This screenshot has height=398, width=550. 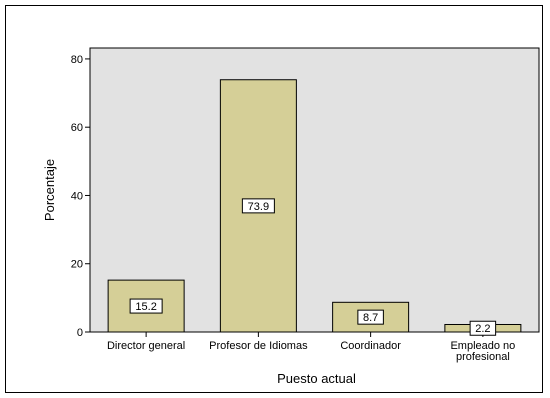 What do you see at coordinates (77, 60) in the screenshot?
I see `y-tick-label: 80` at bounding box center [77, 60].